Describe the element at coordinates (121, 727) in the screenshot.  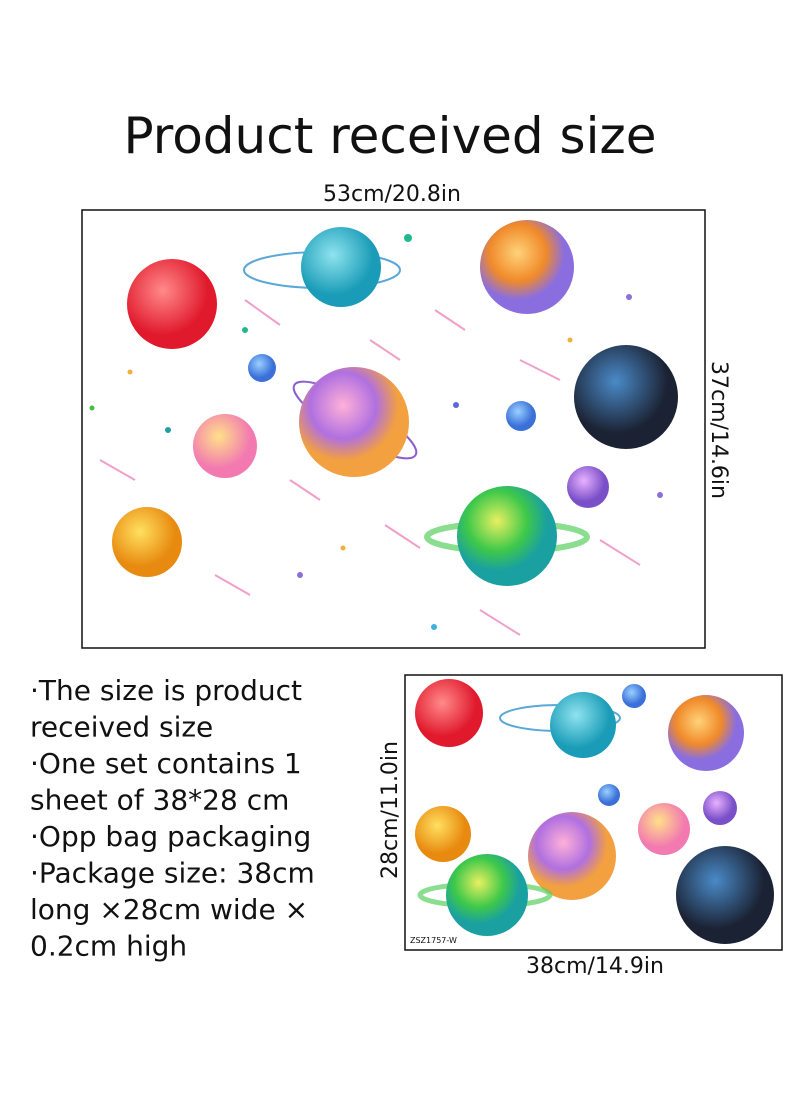
I see `detail-line: received size` at that location.